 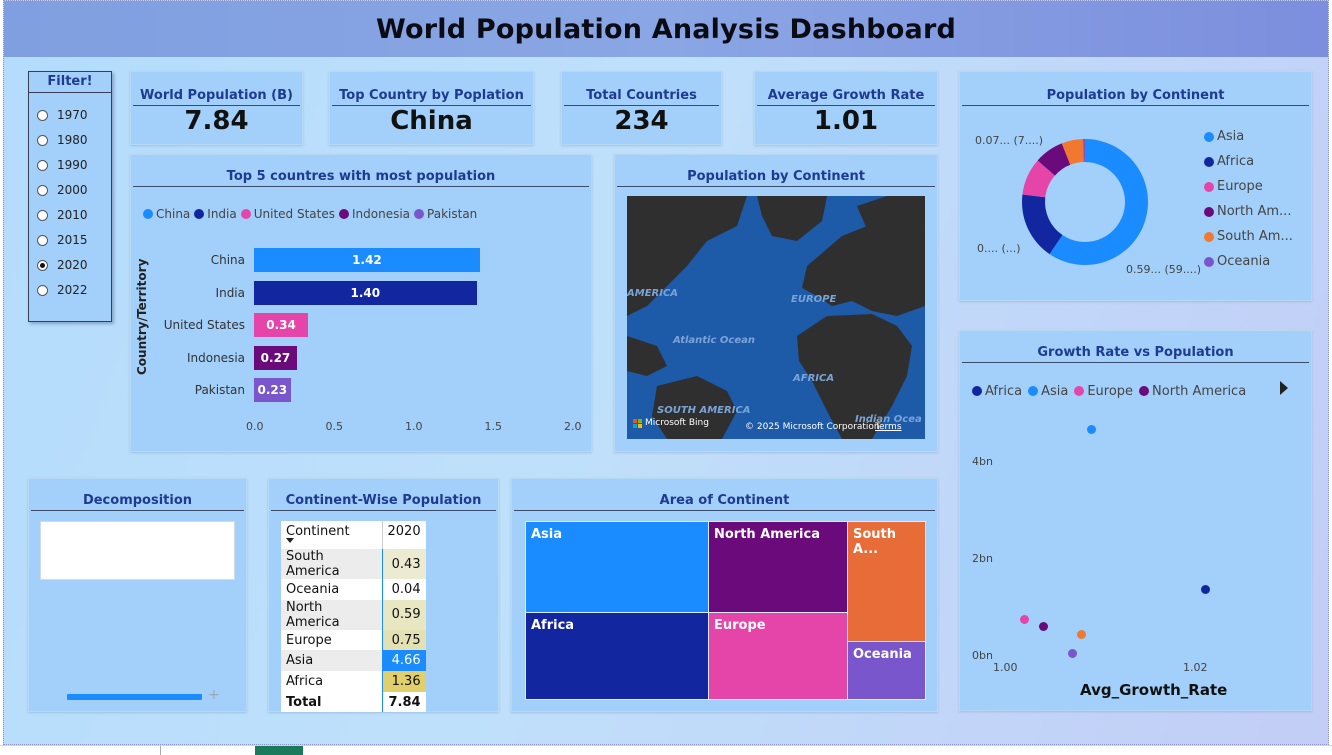 What do you see at coordinates (365, 292) in the screenshot?
I see `bar: 1.40` at bounding box center [365, 292].